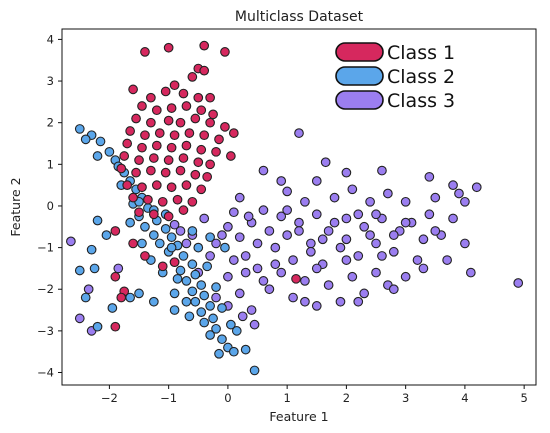  Describe the element at coordinates (50, 206) in the screenshot. I see `y-tick-label: 0` at that location.